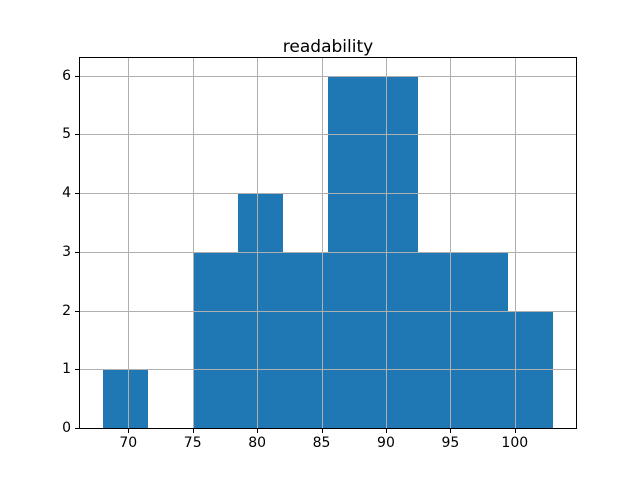  I want to click on x-tick-label: 95, so click(450, 443).